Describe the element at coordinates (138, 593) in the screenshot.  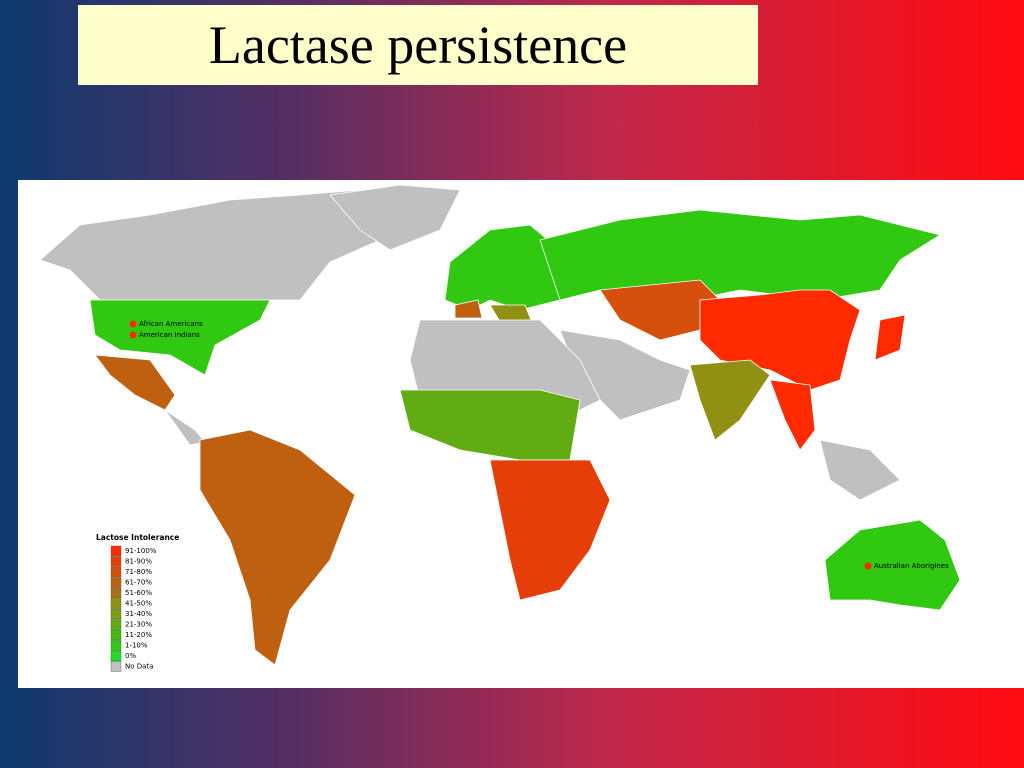
I see `legend-label: 51-60%` at that location.